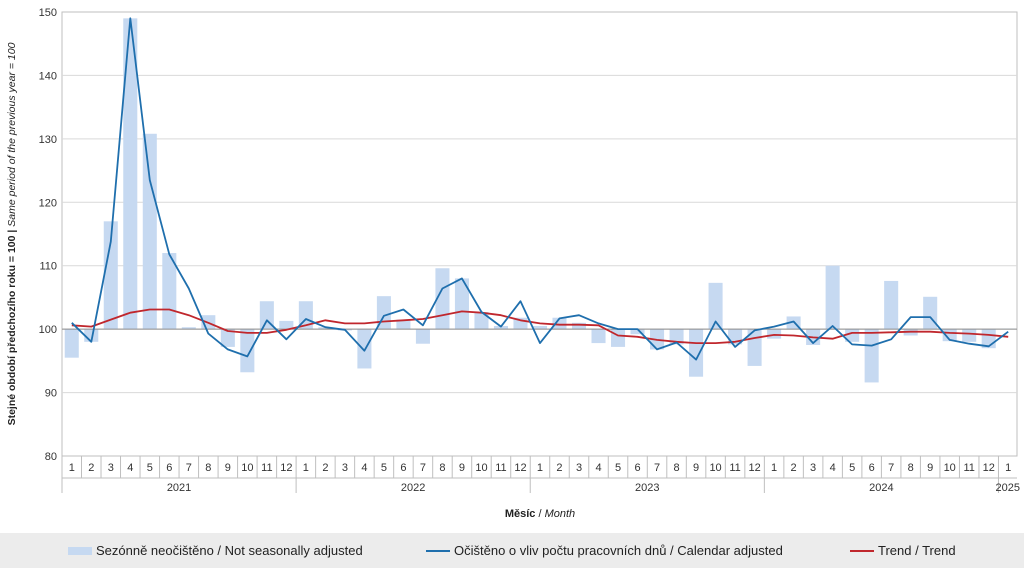 This screenshot has width=1024, height=568. What do you see at coordinates (862, 550) in the screenshot?
I see `legend-swatch-trend-line` at bounding box center [862, 550].